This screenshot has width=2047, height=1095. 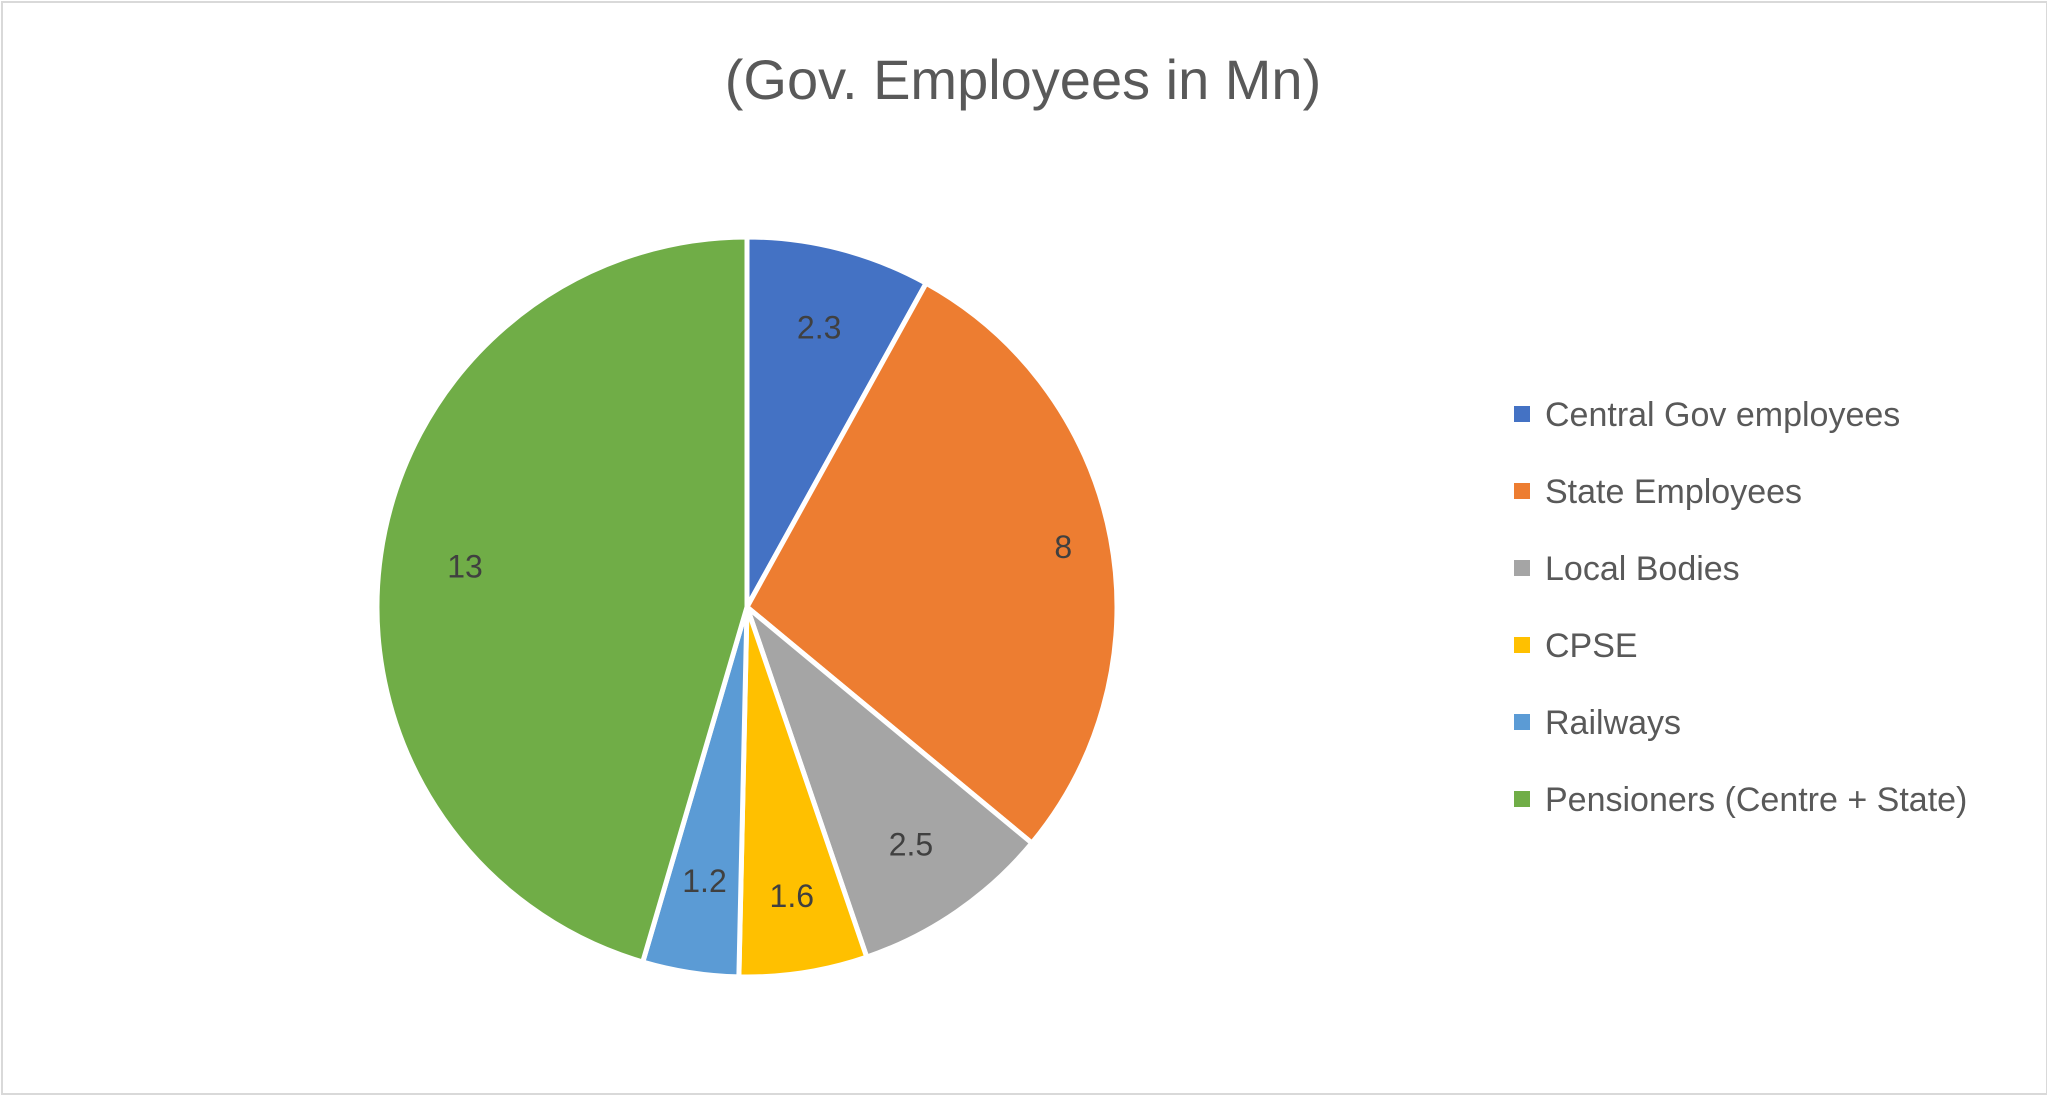 I want to click on data-label-railways: 1.2, so click(x=704, y=881).